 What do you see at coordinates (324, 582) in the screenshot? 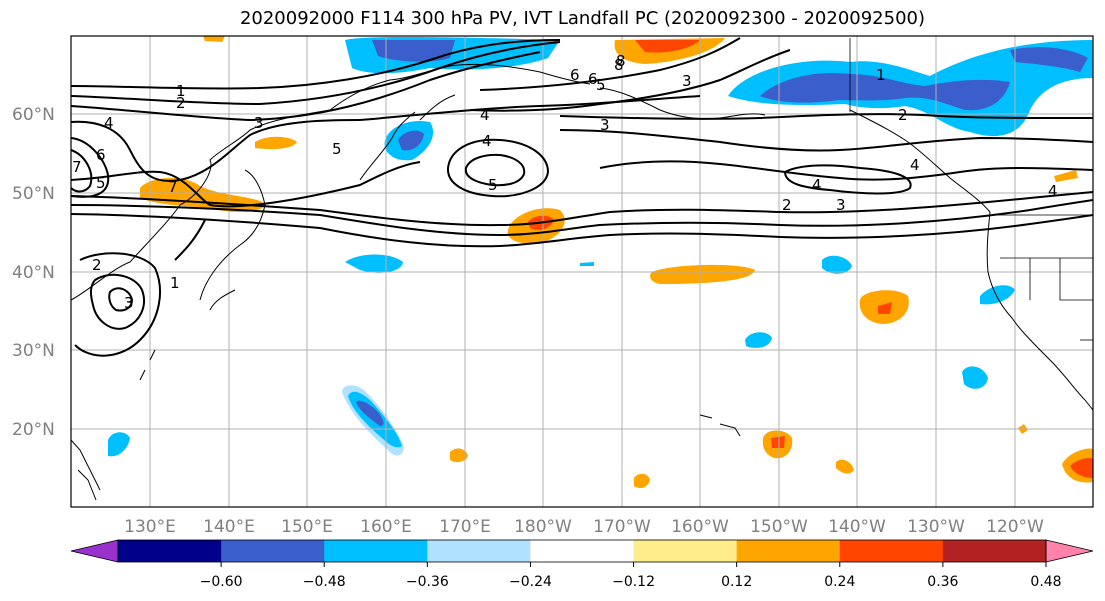
I see `colorbar-tick-label: −0.48` at bounding box center [324, 582].